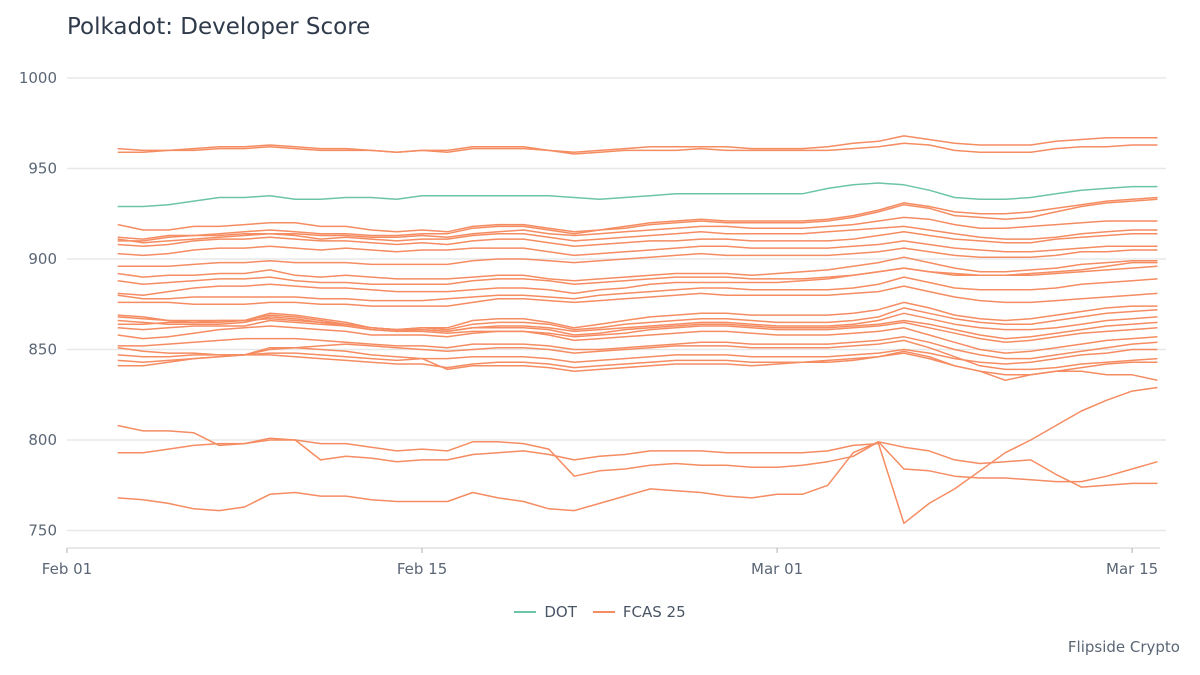  What do you see at coordinates (42, 531) in the screenshot?
I see `y-tick-label-750: 750` at bounding box center [42, 531].